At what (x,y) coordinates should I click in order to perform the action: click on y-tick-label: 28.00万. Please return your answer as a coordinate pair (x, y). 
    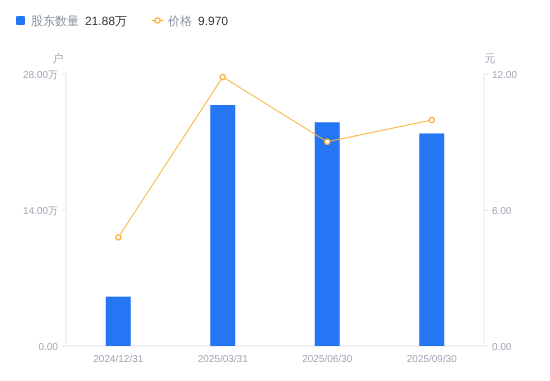
    Looking at the image, I should click on (40, 75).